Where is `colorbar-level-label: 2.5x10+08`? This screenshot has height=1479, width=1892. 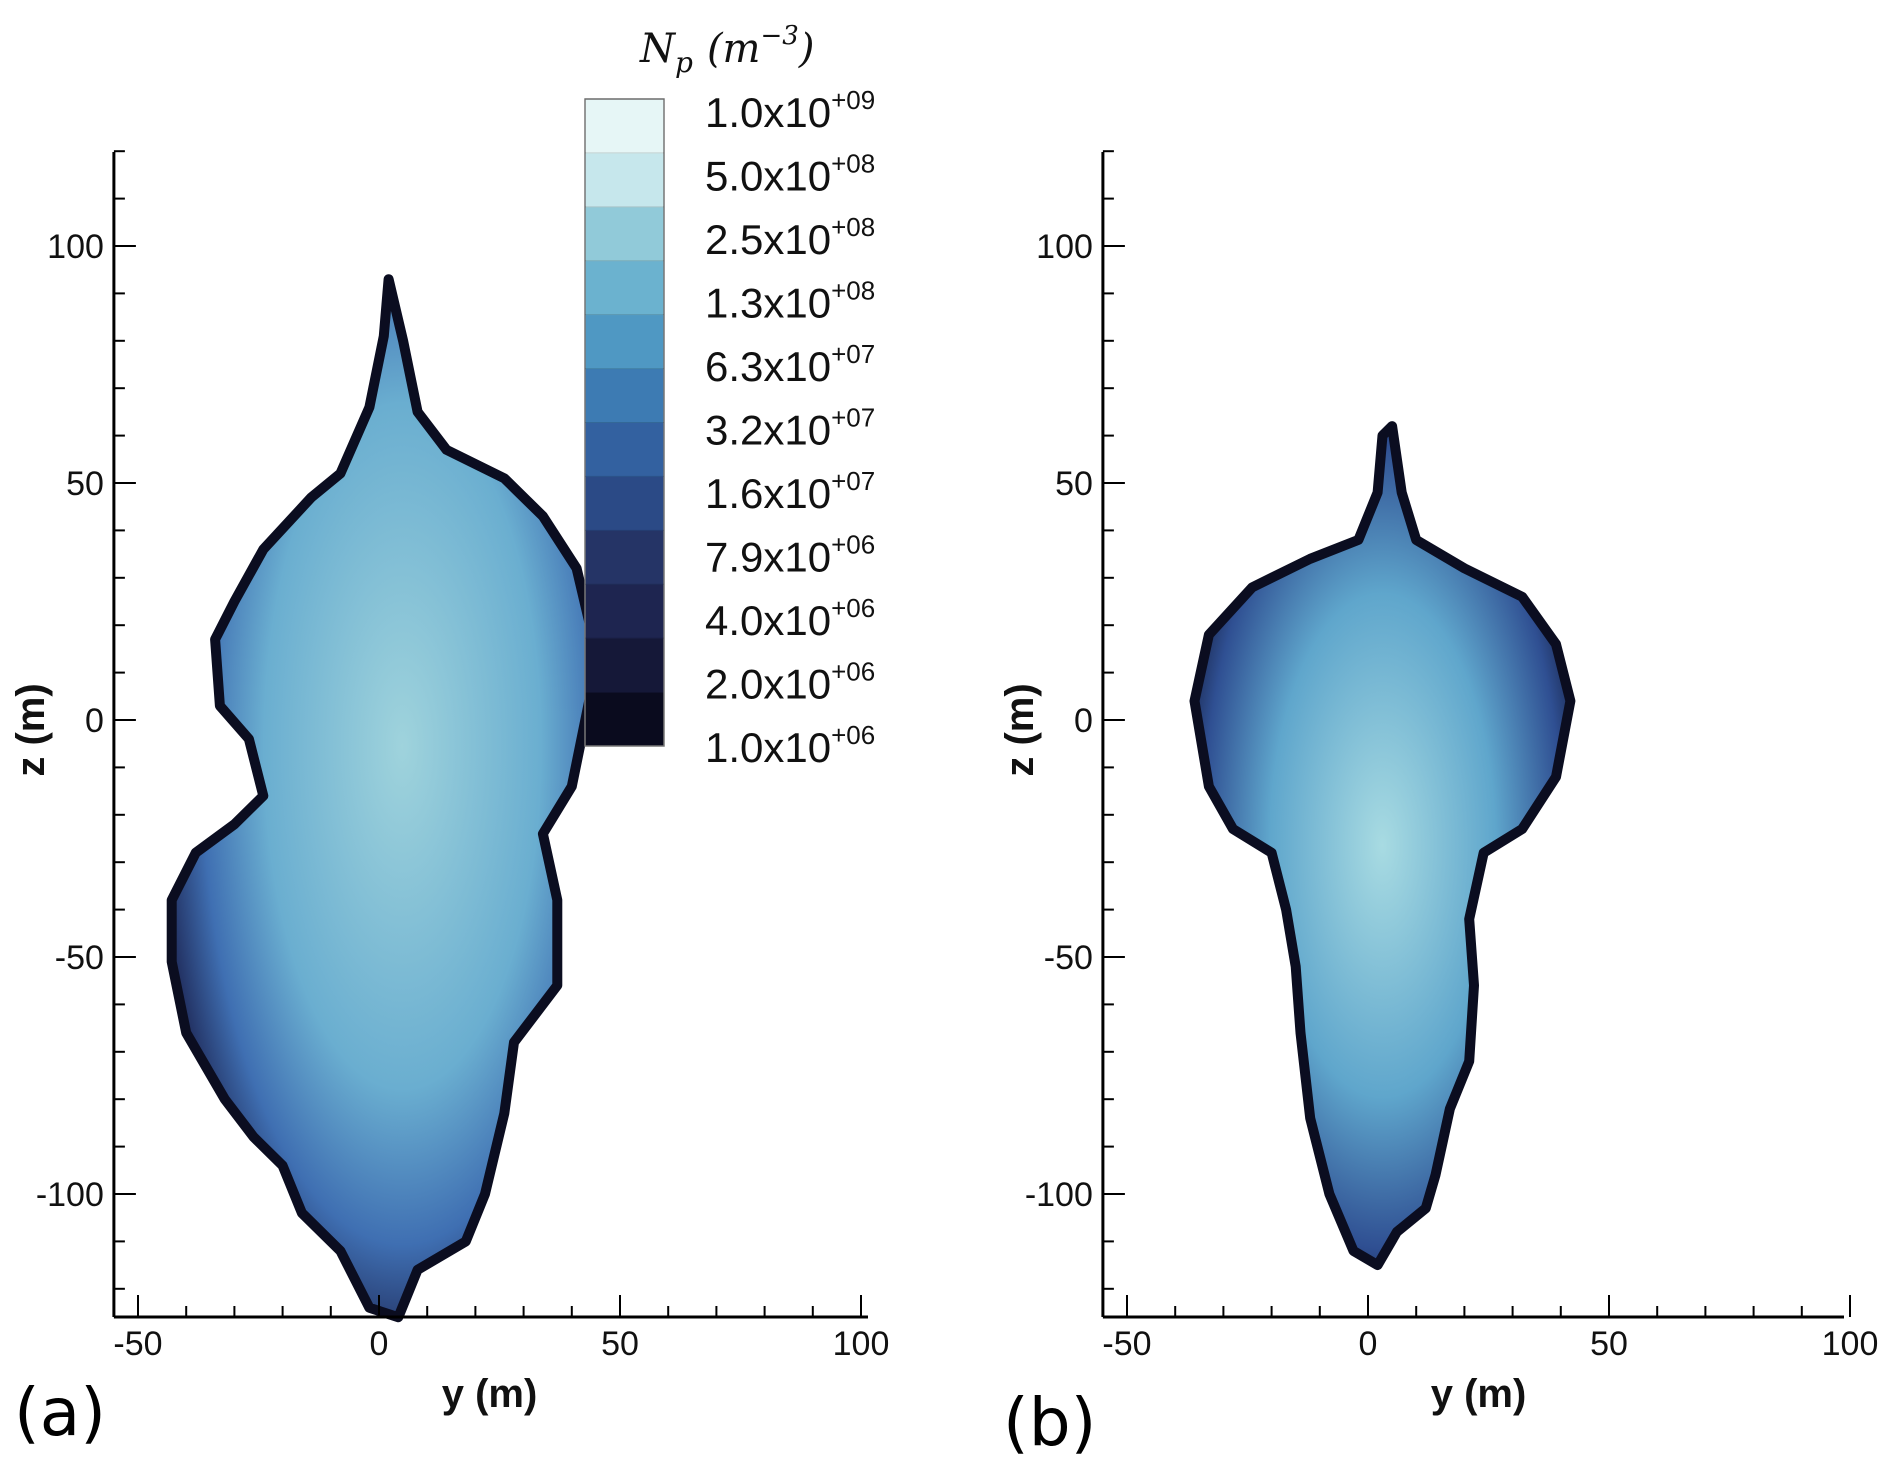
colorbar-level-label: 2.5x10+08 is located at coordinates (790, 237).